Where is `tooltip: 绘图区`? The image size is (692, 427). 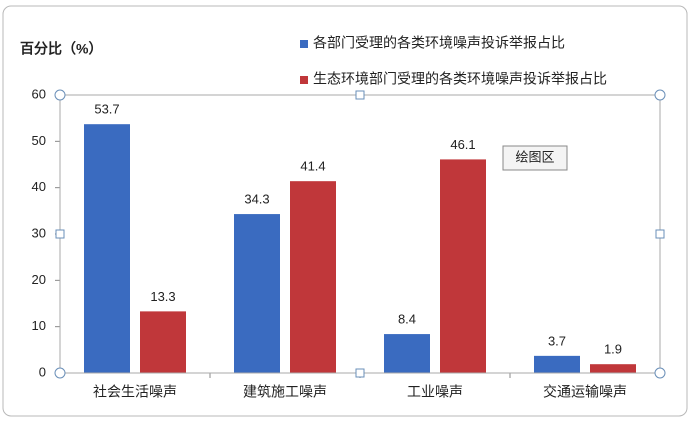 tooltip: 绘图区 is located at coordinates (535, 158).